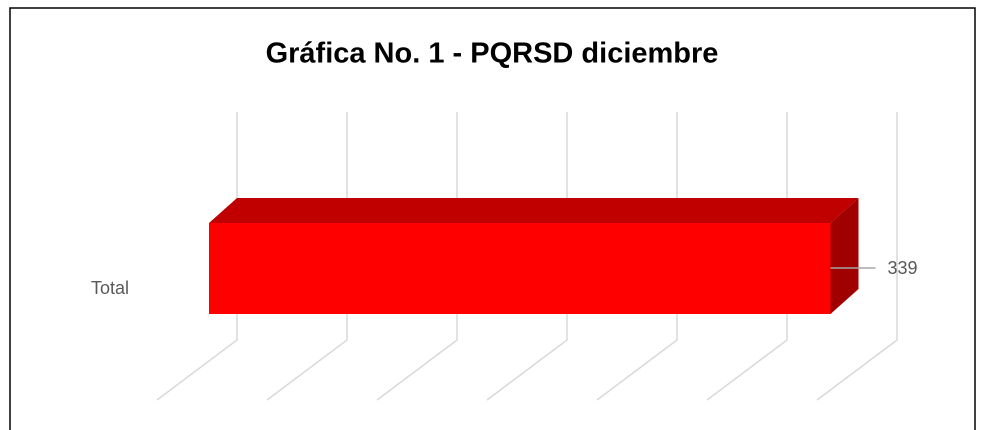 The image size is (985, 430). Describe the element at coordinates (534, 210) in the screenshot. I see `bar-top` at that location.